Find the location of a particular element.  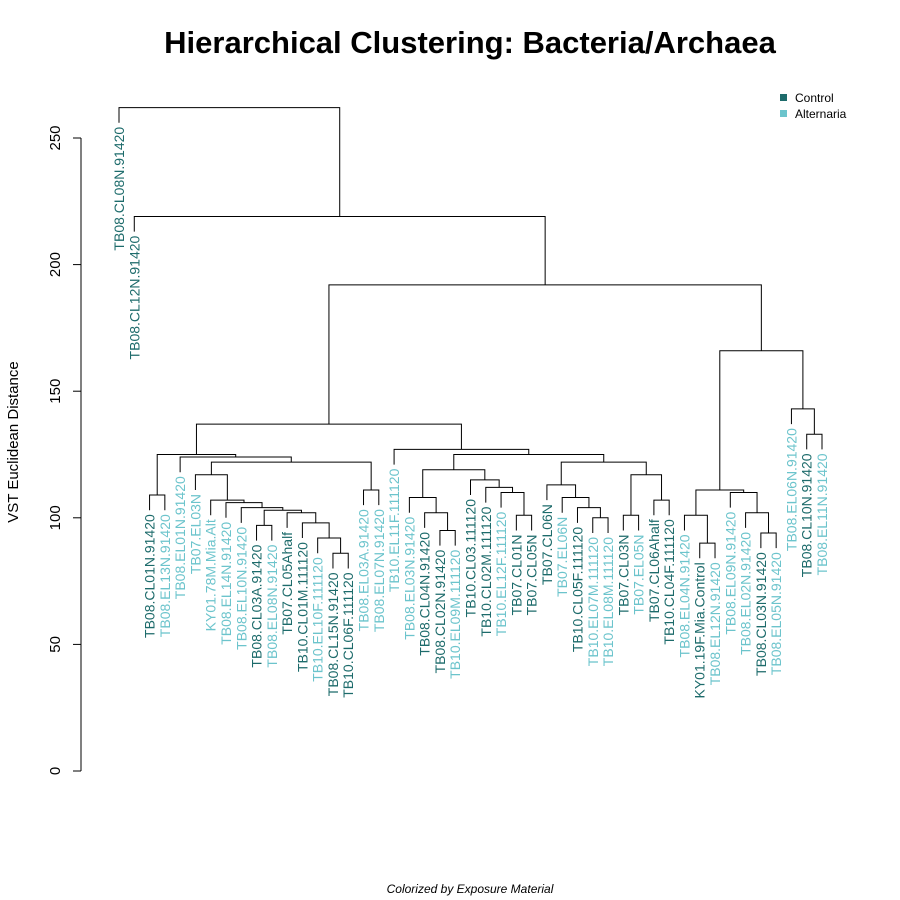

leaf-label: TB08.CL03A.91420 is located at coordinates (257, 605).